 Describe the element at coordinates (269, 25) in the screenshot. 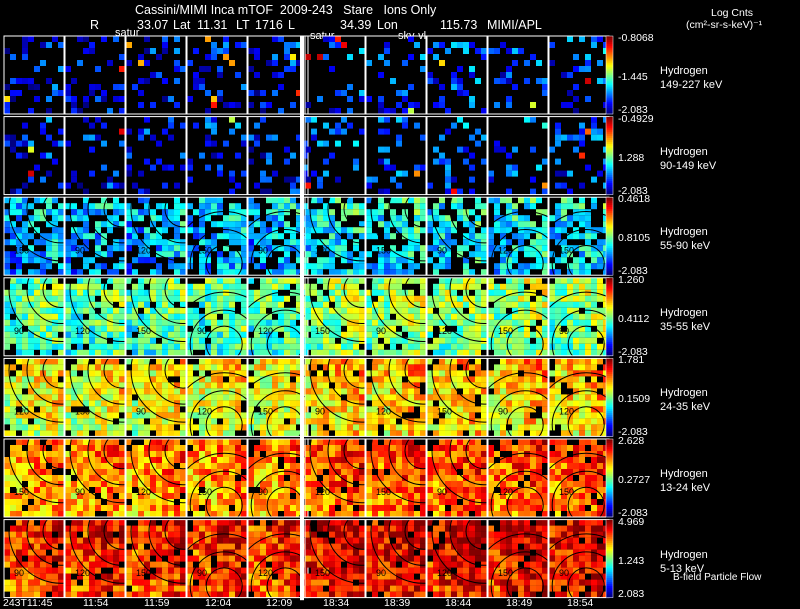

I see `lt-value: 1716` at that location.